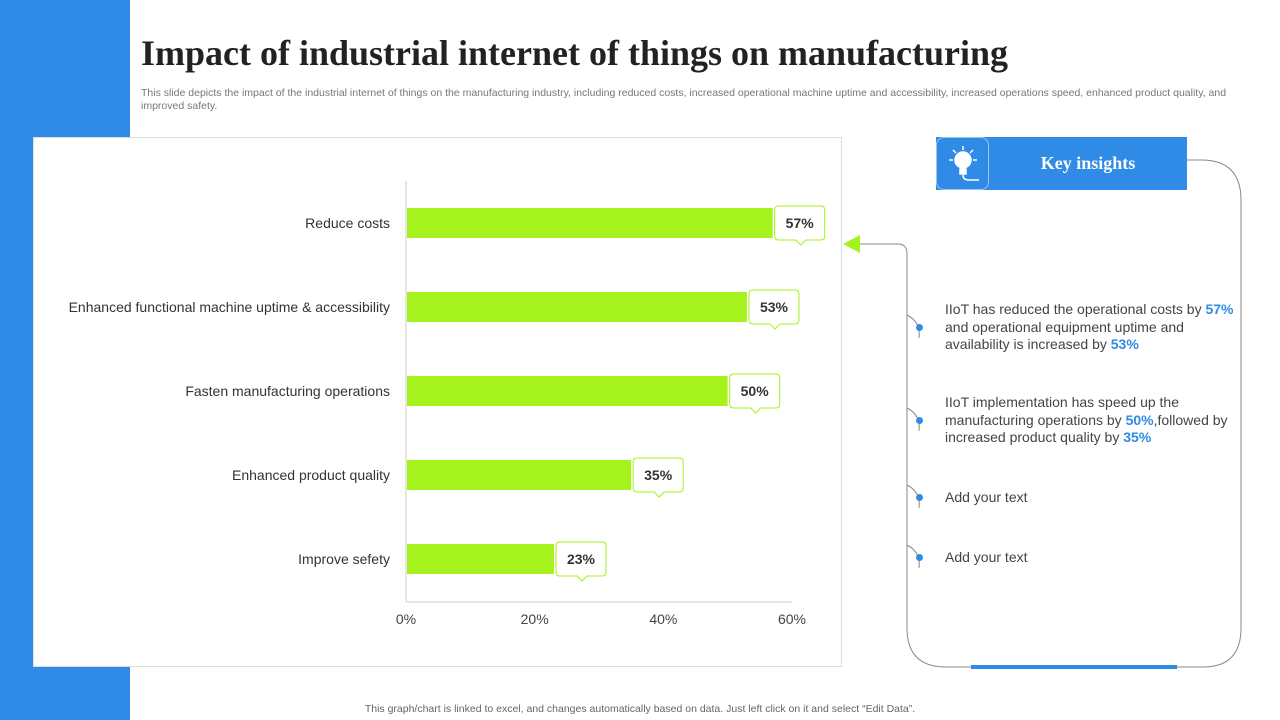  Describe the element at coordinates (851, 244) in the screenshot. I see `pointer-arrow-icon` at that location.